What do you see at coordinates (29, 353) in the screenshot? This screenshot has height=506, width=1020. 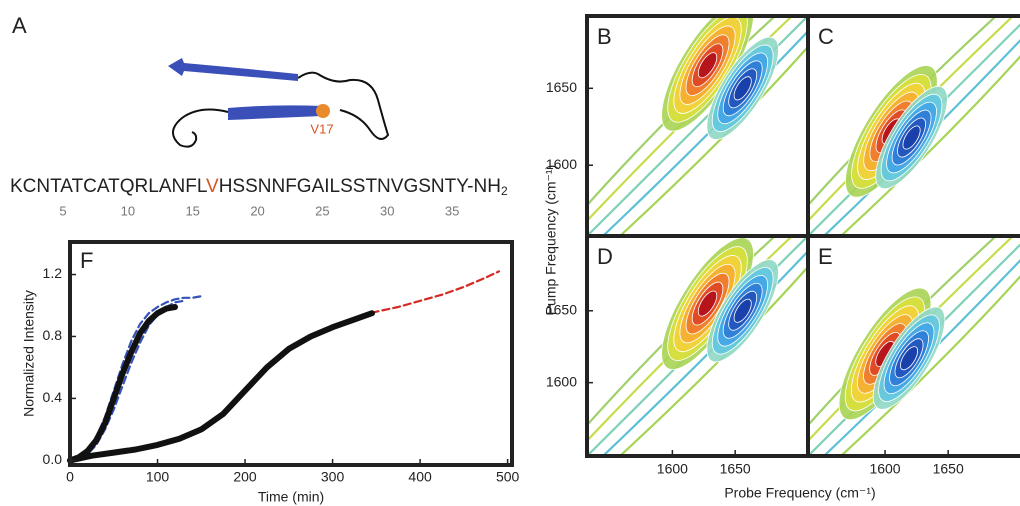 I see `y-axis-label: Normalized Intensity` at bounding box center [29, 353].